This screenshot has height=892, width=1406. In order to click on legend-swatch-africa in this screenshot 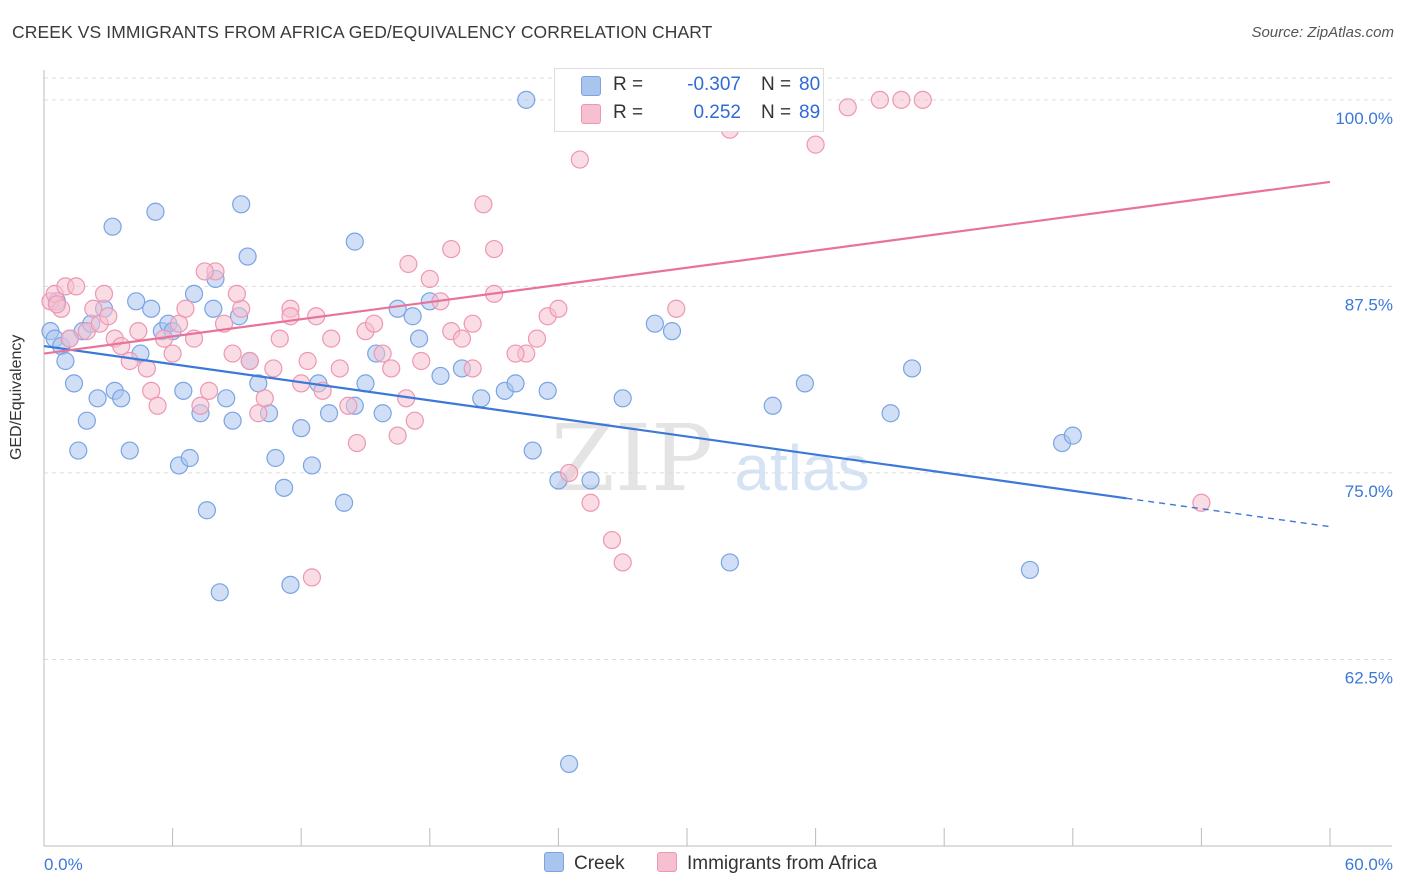, I will do `click(591, 114)`.